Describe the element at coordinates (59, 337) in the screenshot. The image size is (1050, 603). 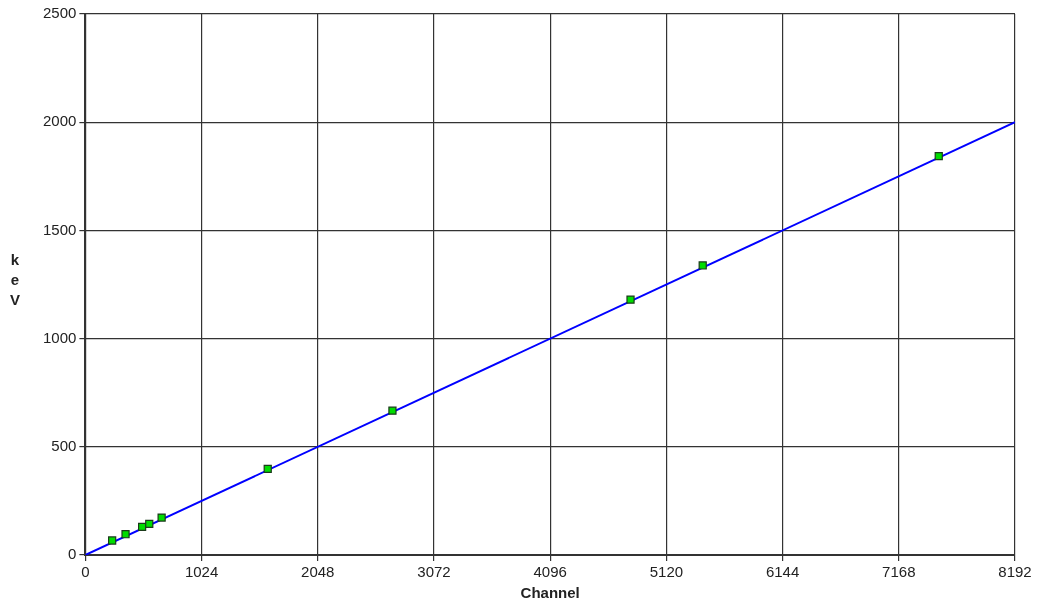
I see `y-tick-label: 1000` at that location.